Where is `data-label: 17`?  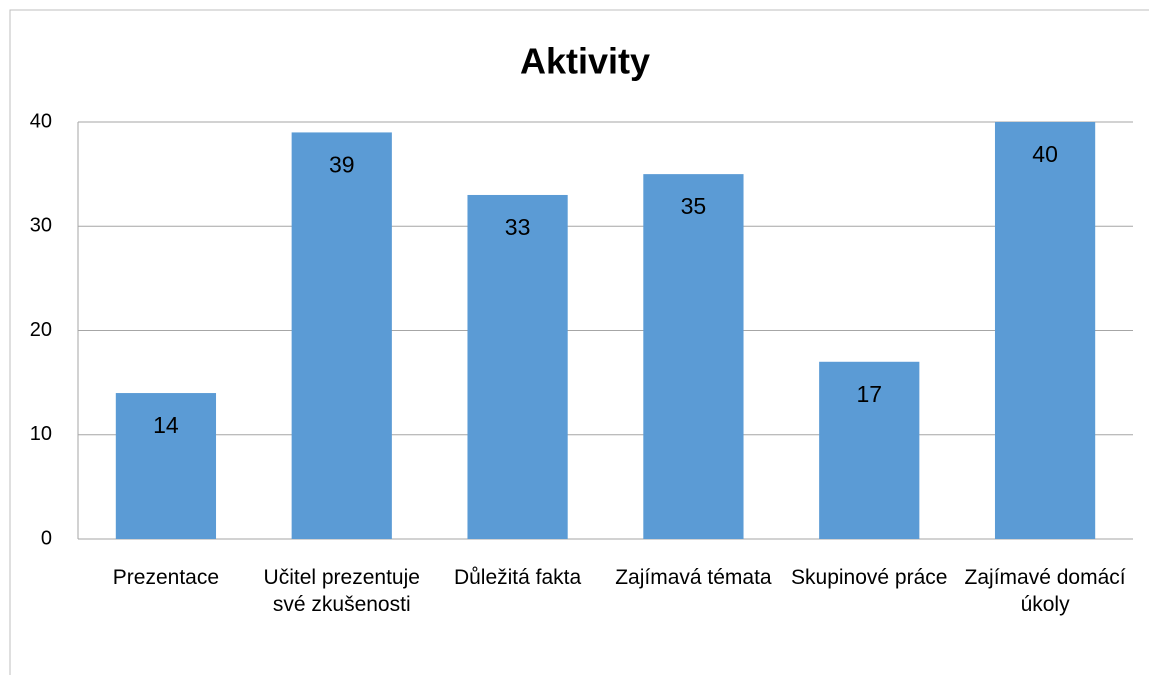 data-label: 17 is located at coordinates (869, 394).